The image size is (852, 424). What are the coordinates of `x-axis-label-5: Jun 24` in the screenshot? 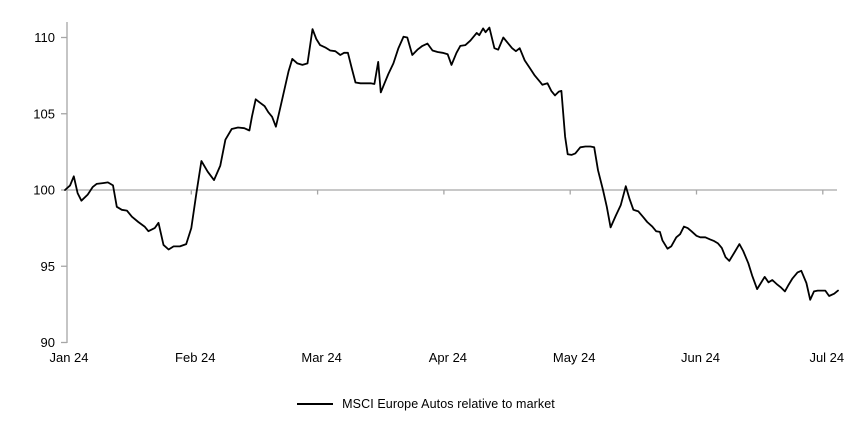 It's located at (700, 357).